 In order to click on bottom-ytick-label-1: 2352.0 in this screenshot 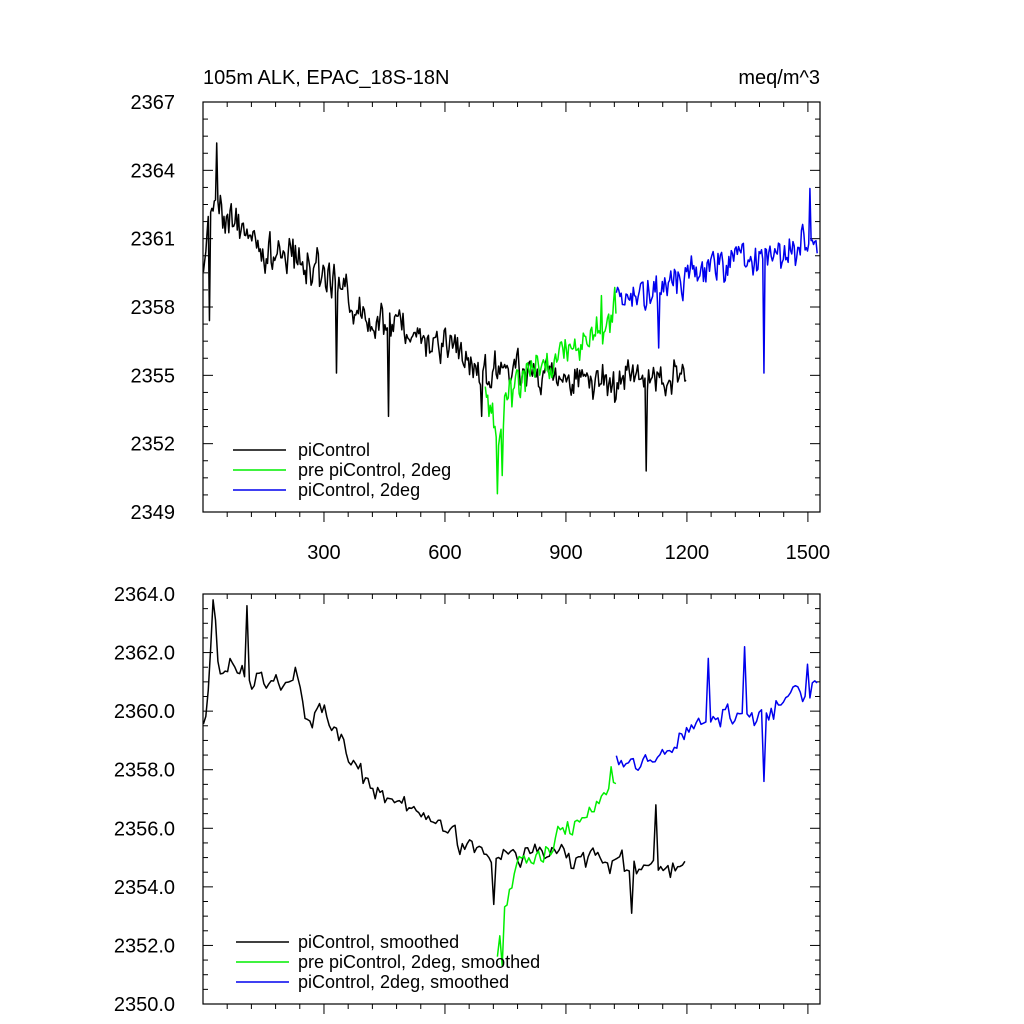, I will do `click(144, 946)`.